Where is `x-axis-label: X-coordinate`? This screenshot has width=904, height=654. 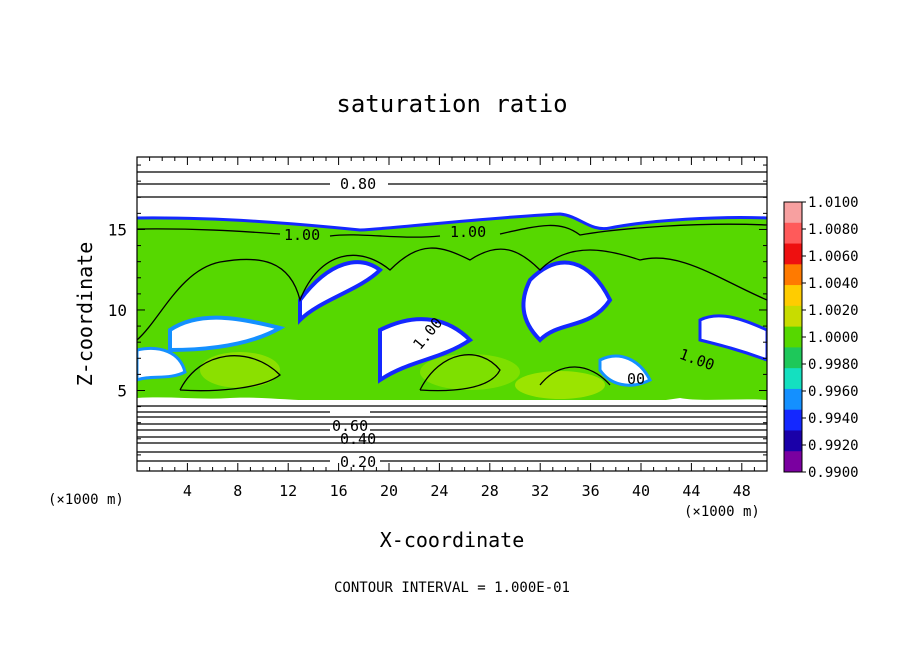 x-axis-label: X-coordinate is located at coordinates (452, 540).